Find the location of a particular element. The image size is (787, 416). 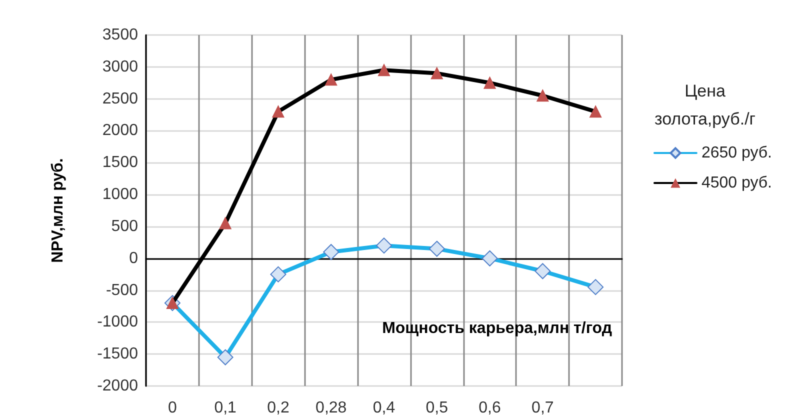

legend-title: Цена золота,руб./г is located at coordinates (705, 105).